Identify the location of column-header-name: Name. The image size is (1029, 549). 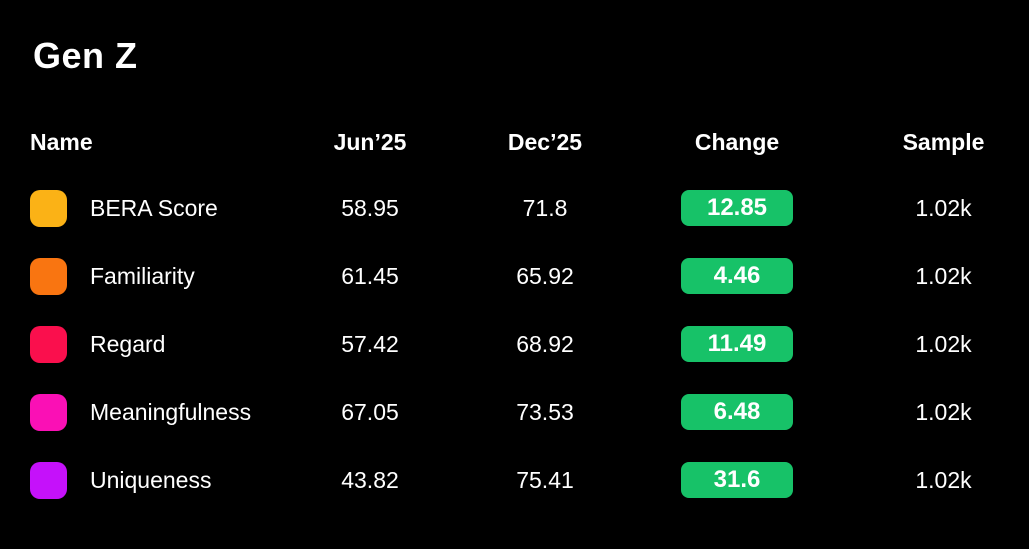
(61, 141).